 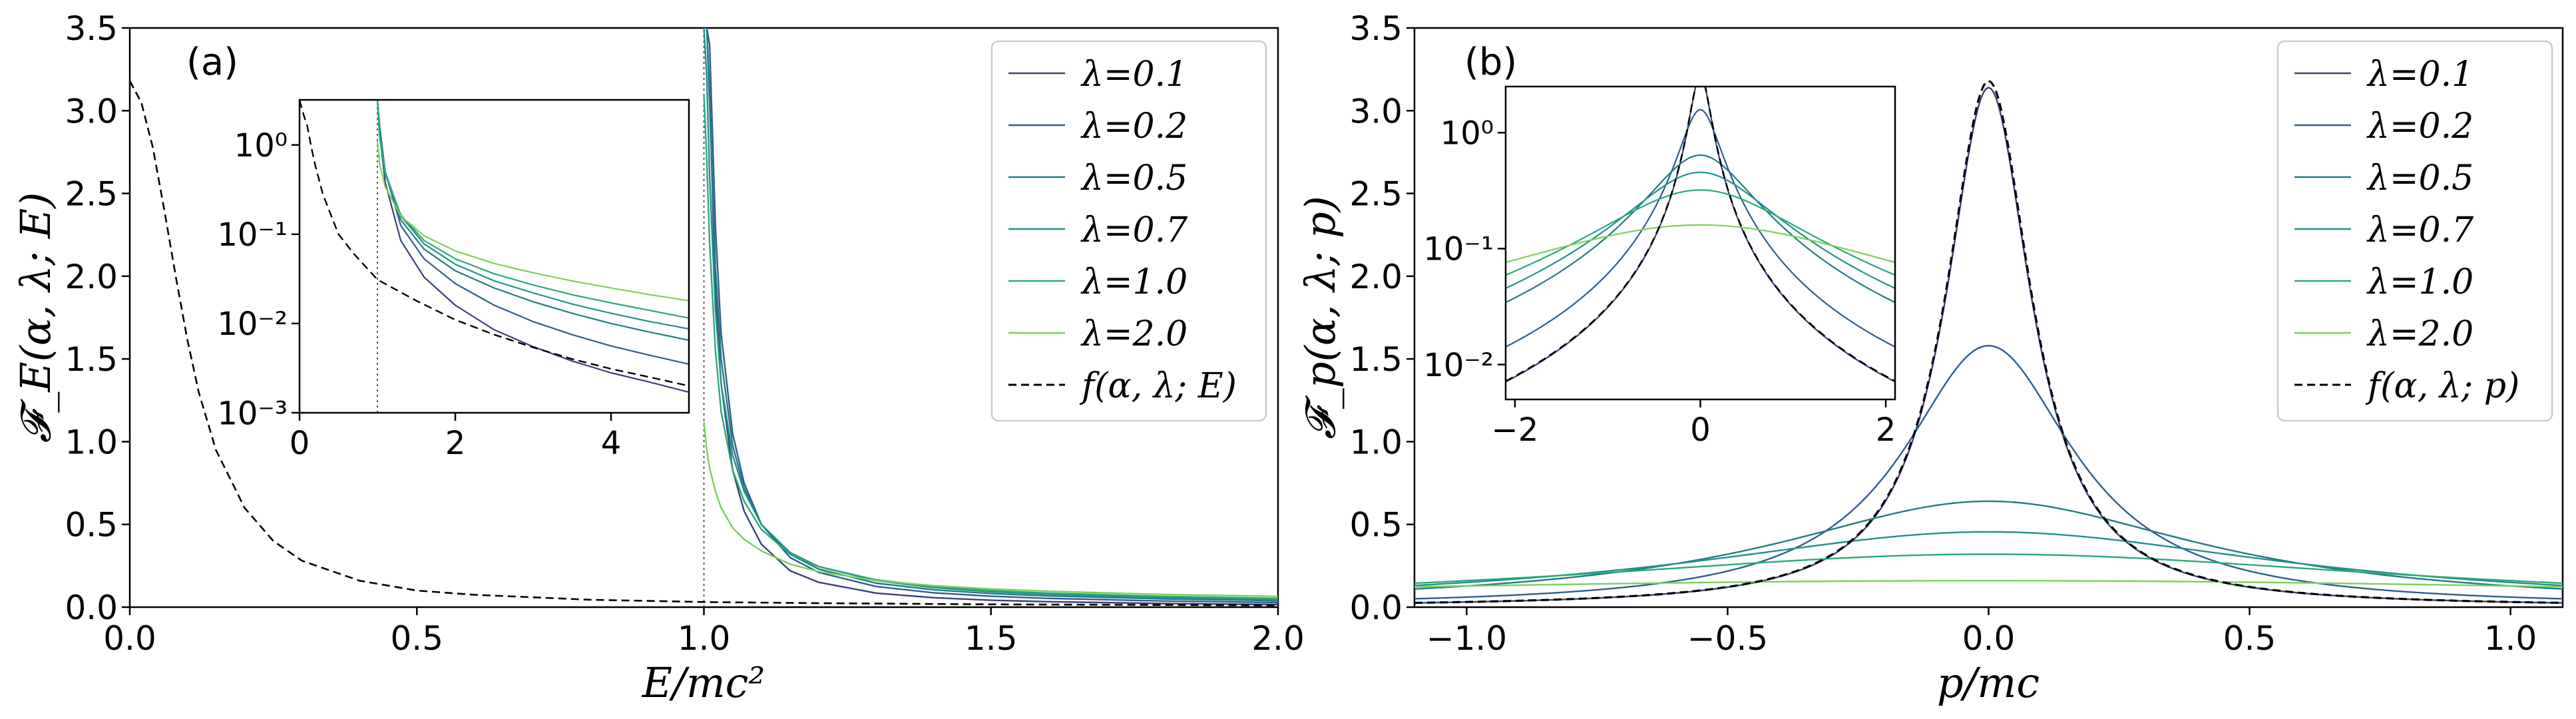 I want to click on panel-a-inset-frame, so click(x=494, y=256).